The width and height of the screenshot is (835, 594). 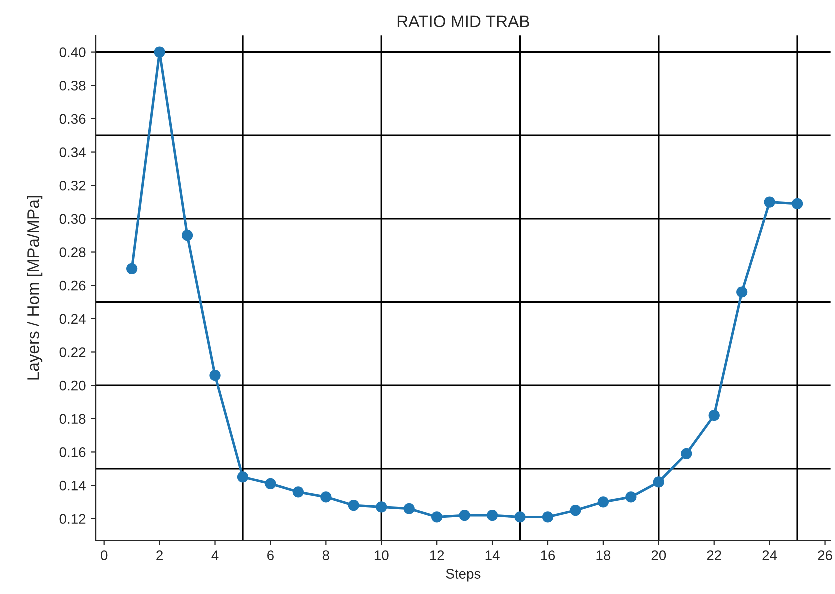 I want to click on y-tick-label: 0.24, so click(x=73, y=319).